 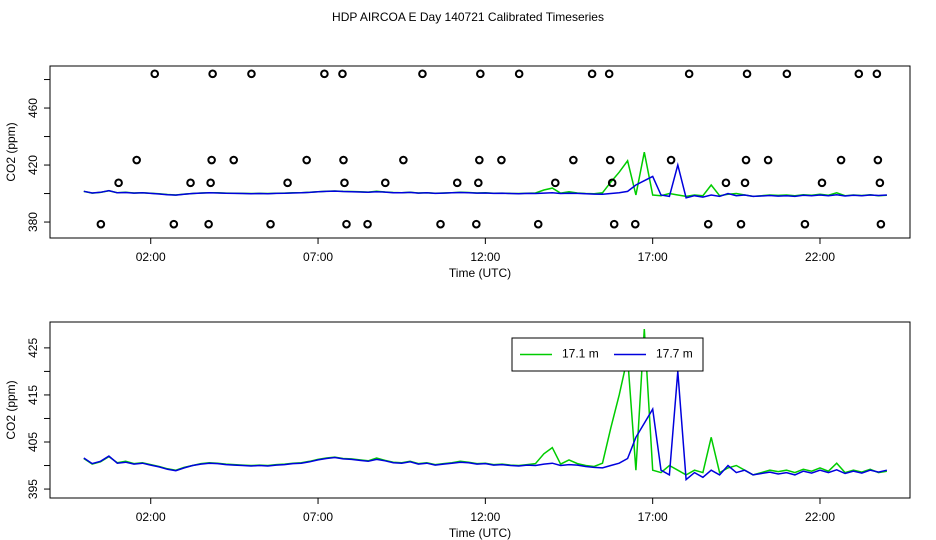 I want to click on y-tick-label: 460, so click(x=33, y=108).